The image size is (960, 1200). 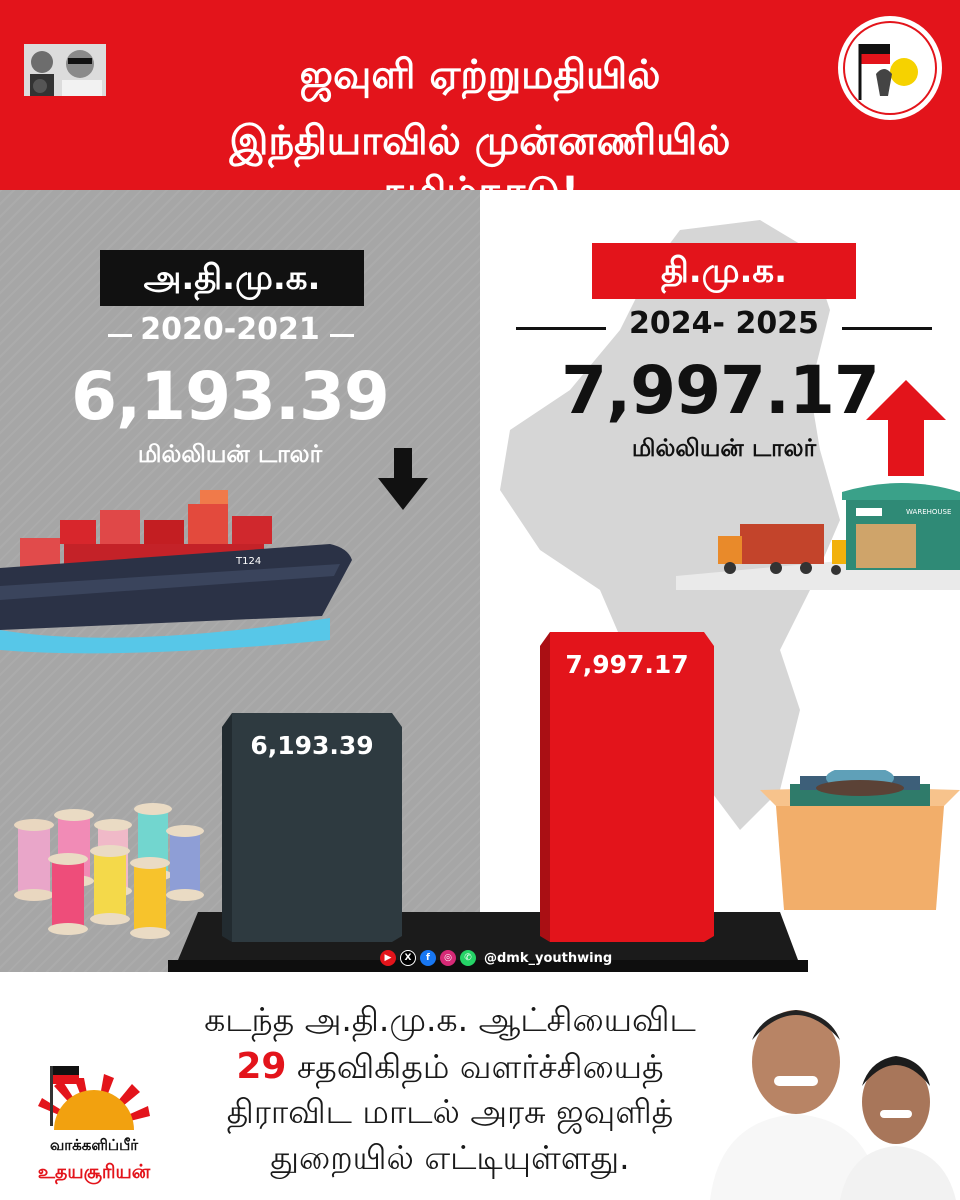 I want to click on footer-line-1: கடந்த அ.தி.மு.க. ஆட்சியைவிட, so click(x=450, y=1019).